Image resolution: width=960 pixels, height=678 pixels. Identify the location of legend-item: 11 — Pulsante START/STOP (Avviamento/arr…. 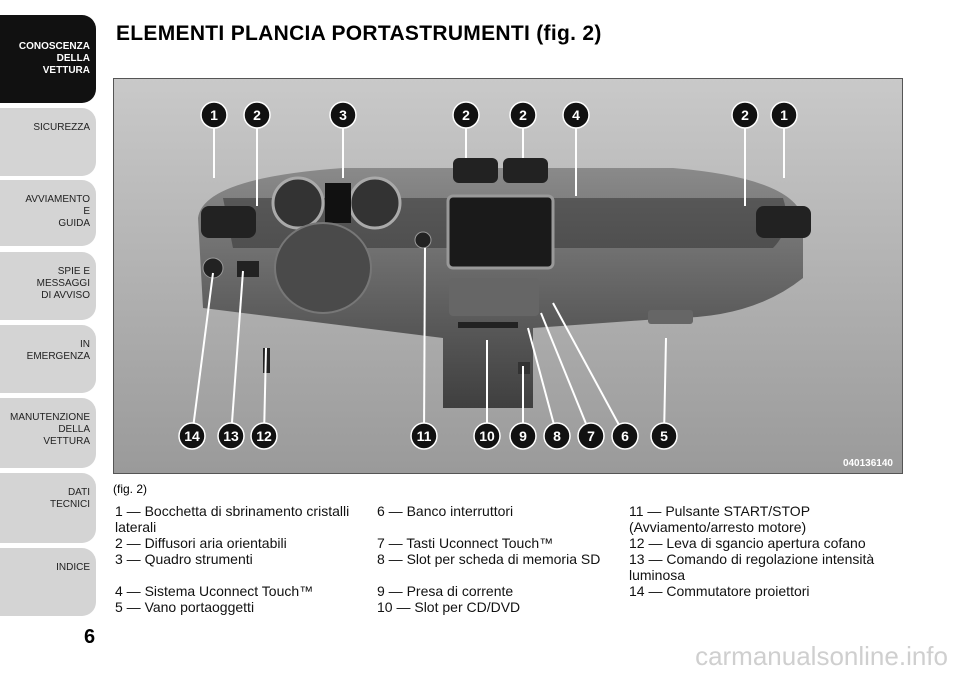
(719, 519).